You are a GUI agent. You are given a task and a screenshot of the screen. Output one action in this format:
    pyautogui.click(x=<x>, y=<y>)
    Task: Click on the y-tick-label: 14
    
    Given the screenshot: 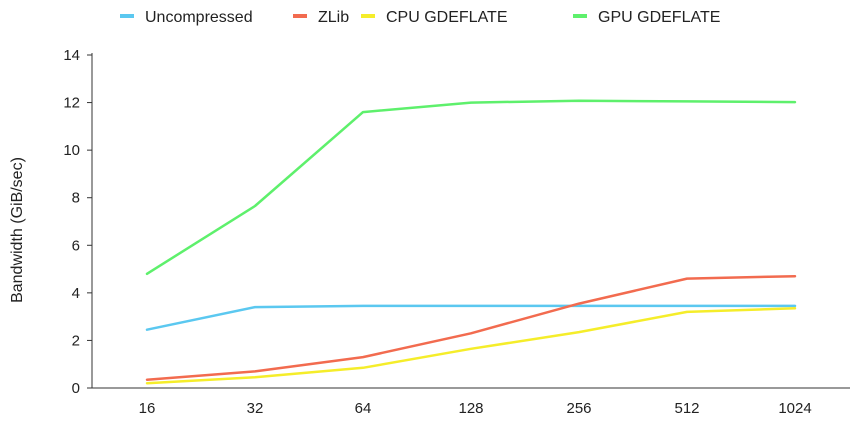 What is the action you would take?
    pyautogui.click(x=71, y=55)
    